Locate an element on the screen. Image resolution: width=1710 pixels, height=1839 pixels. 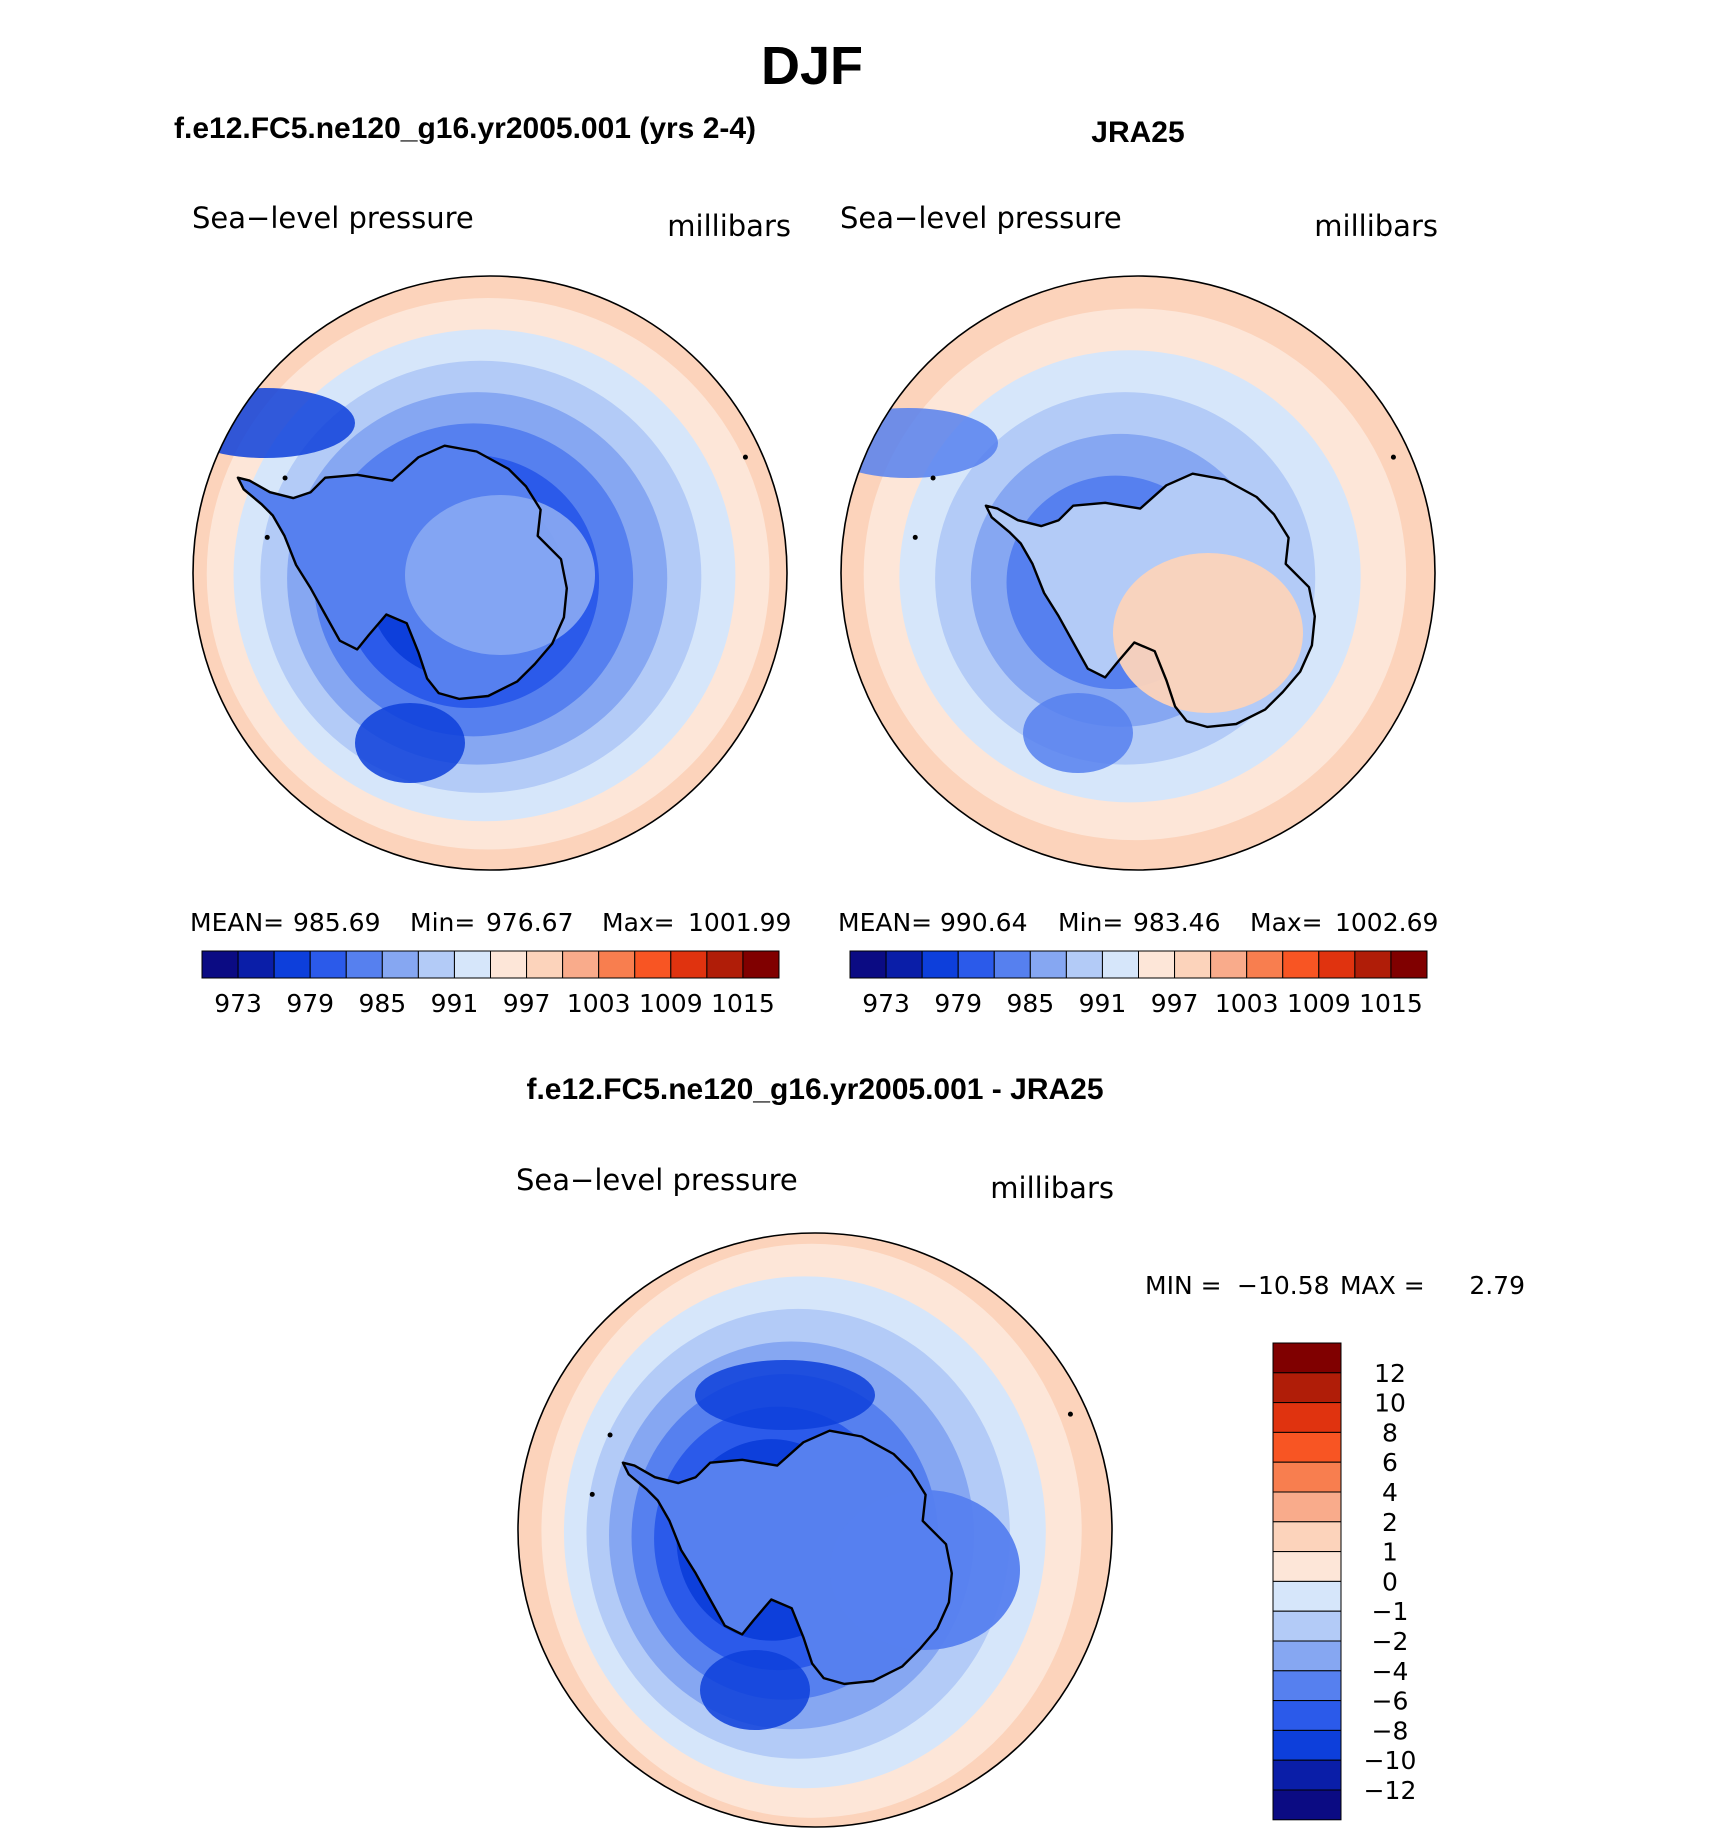
panel-diff-map is located at coordinates (815, 1530).